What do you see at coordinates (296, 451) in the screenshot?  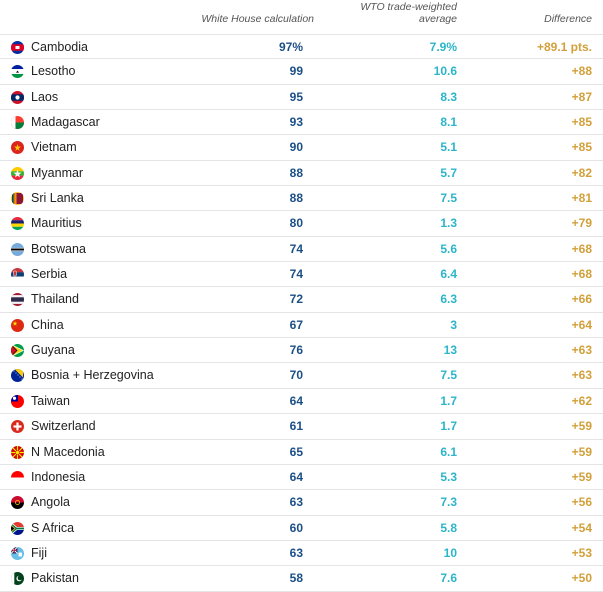 I see `white-house-value: 65` at bounding box center [296, 451].